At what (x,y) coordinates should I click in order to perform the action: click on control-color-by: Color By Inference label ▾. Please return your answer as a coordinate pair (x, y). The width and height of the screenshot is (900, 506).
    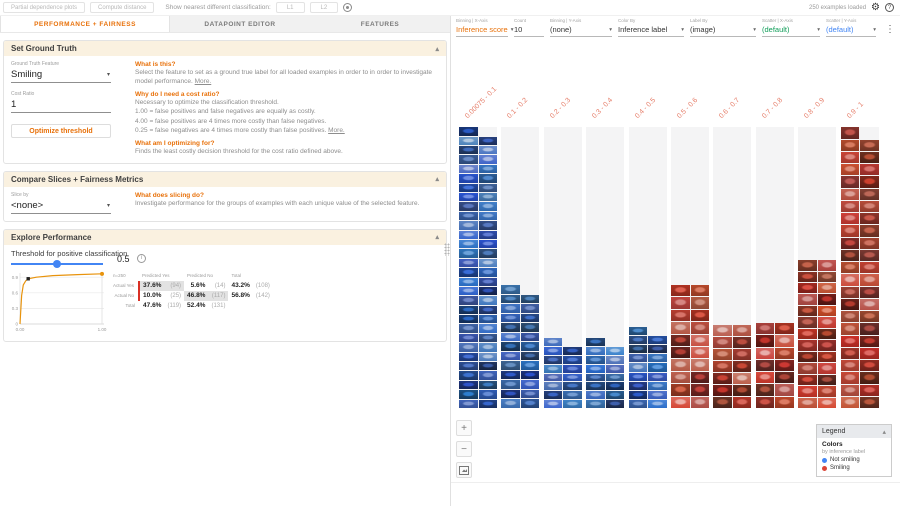
    Looking at the image, I should click on (651, 27).